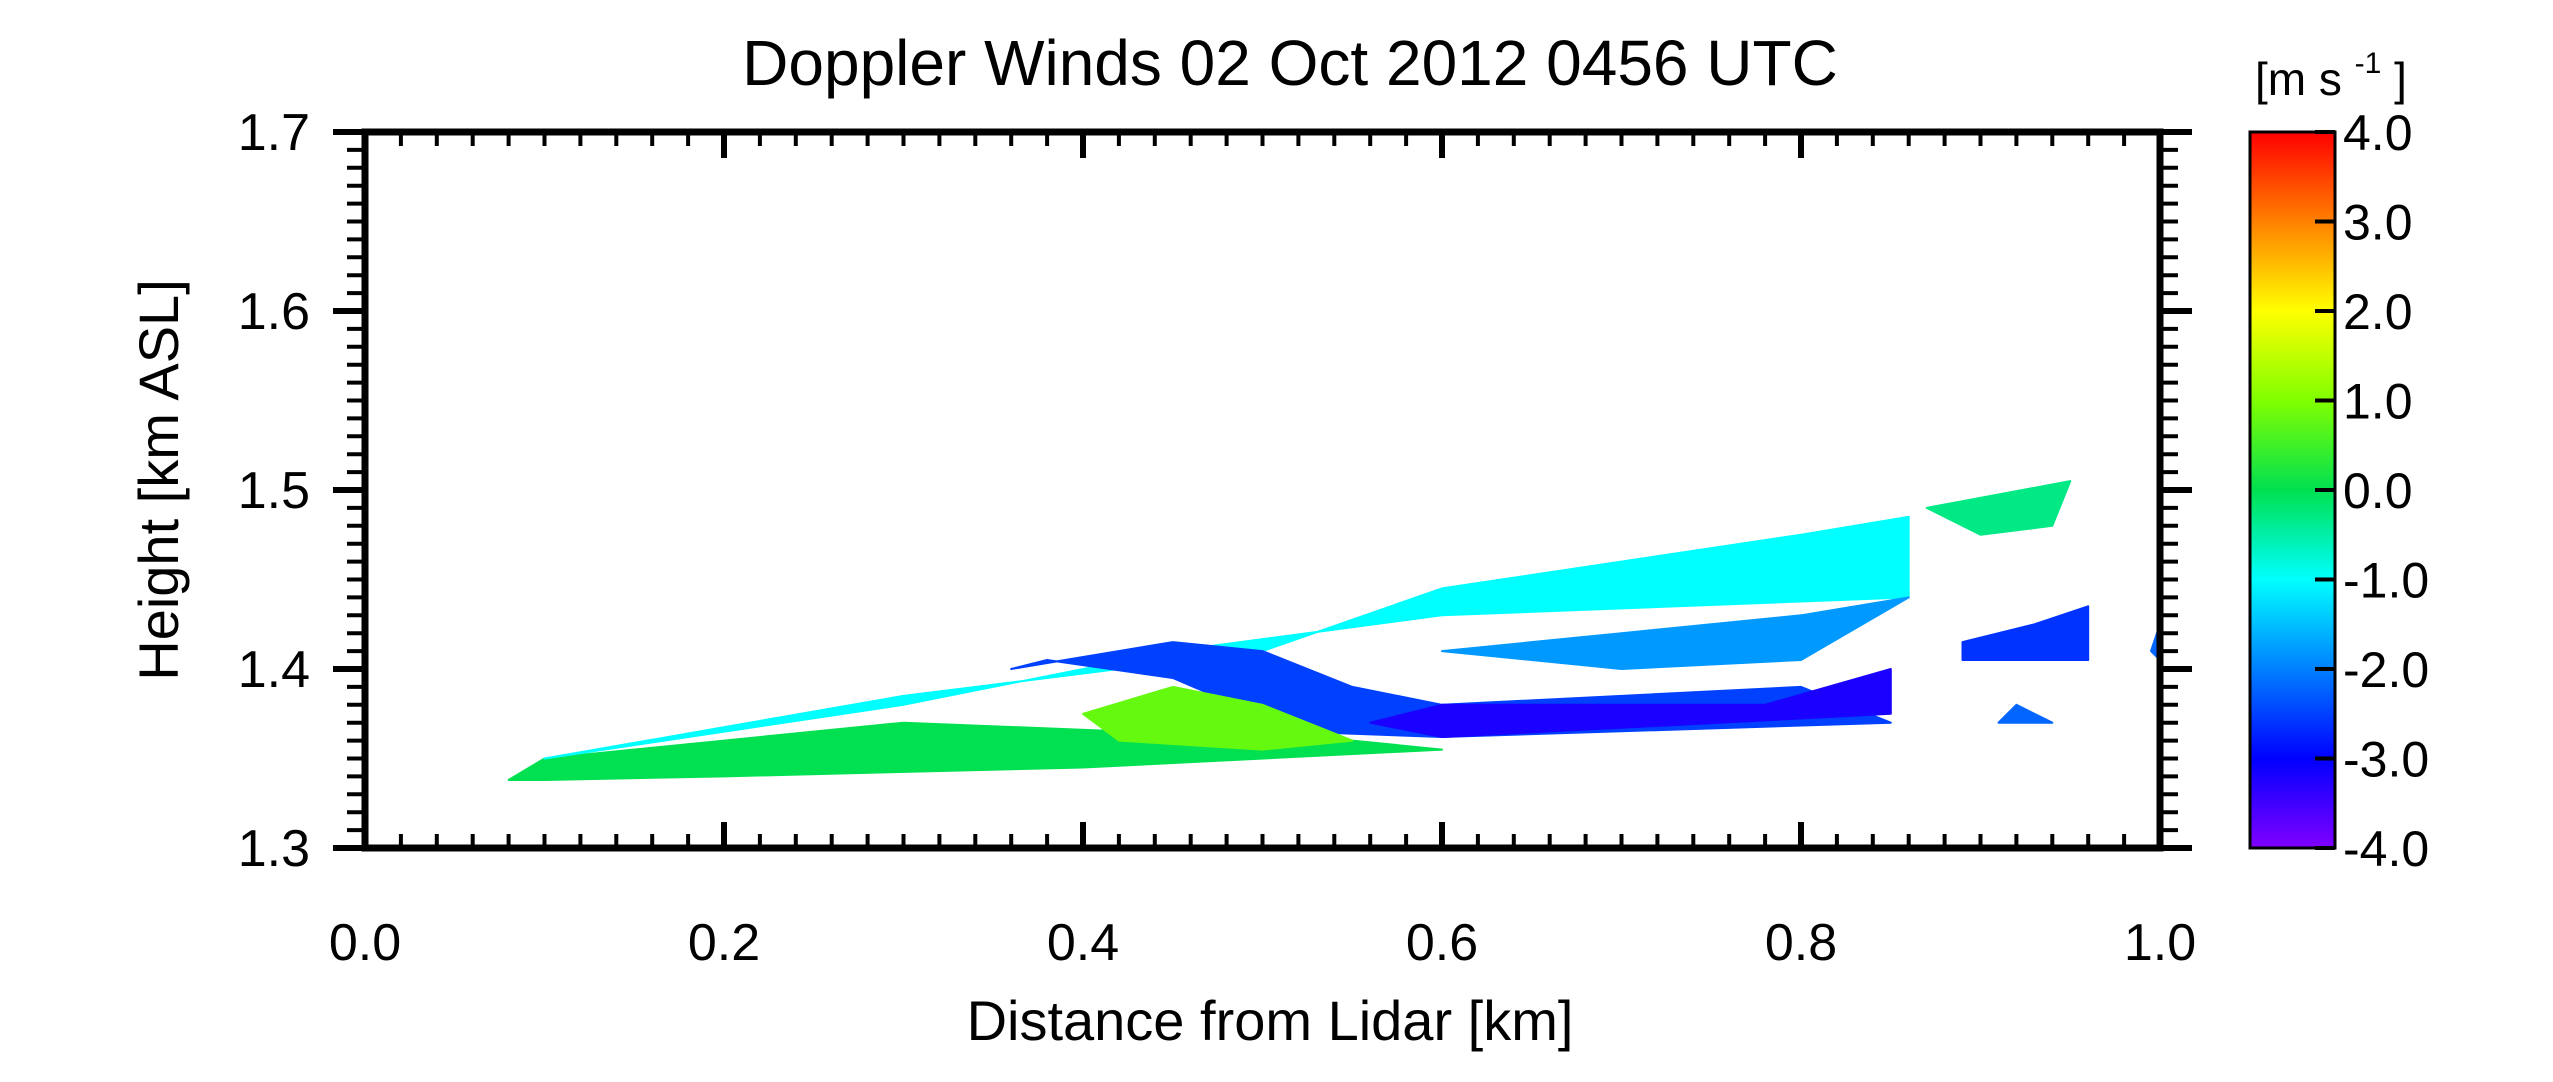  What do you see at coordinates (2378, 312) in the screenshot?
I see `colorbar-tick-label: 2.0` at bounding box center [2378, 312].